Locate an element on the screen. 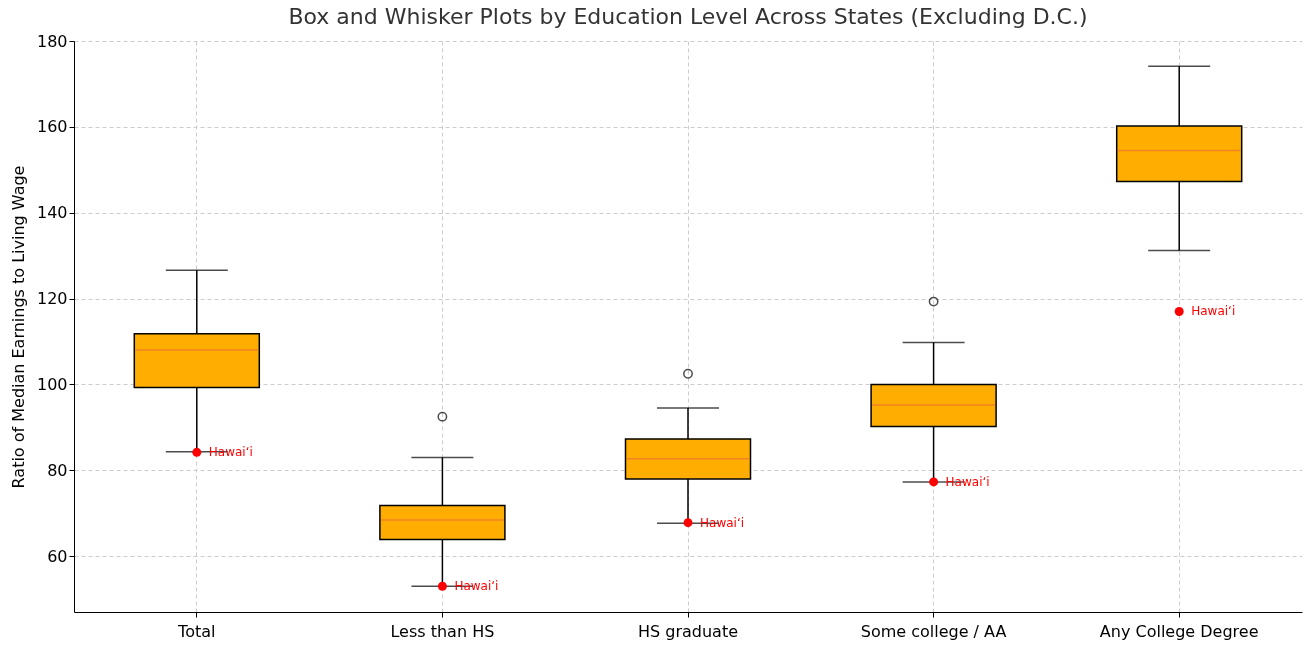 The image size is (1314, 647). y-tick-label: 80 is located at coordinates (57, 470).